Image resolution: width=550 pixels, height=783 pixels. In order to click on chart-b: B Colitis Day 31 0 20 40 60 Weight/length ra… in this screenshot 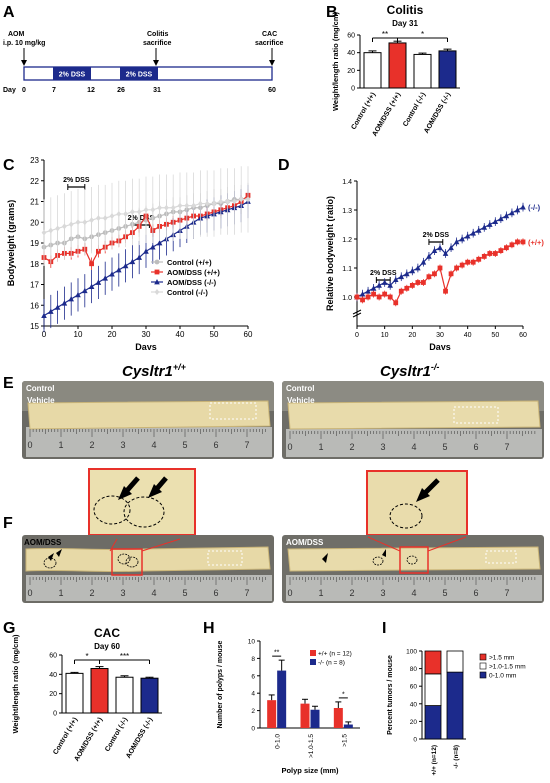, I will do `click(393, 70)`.